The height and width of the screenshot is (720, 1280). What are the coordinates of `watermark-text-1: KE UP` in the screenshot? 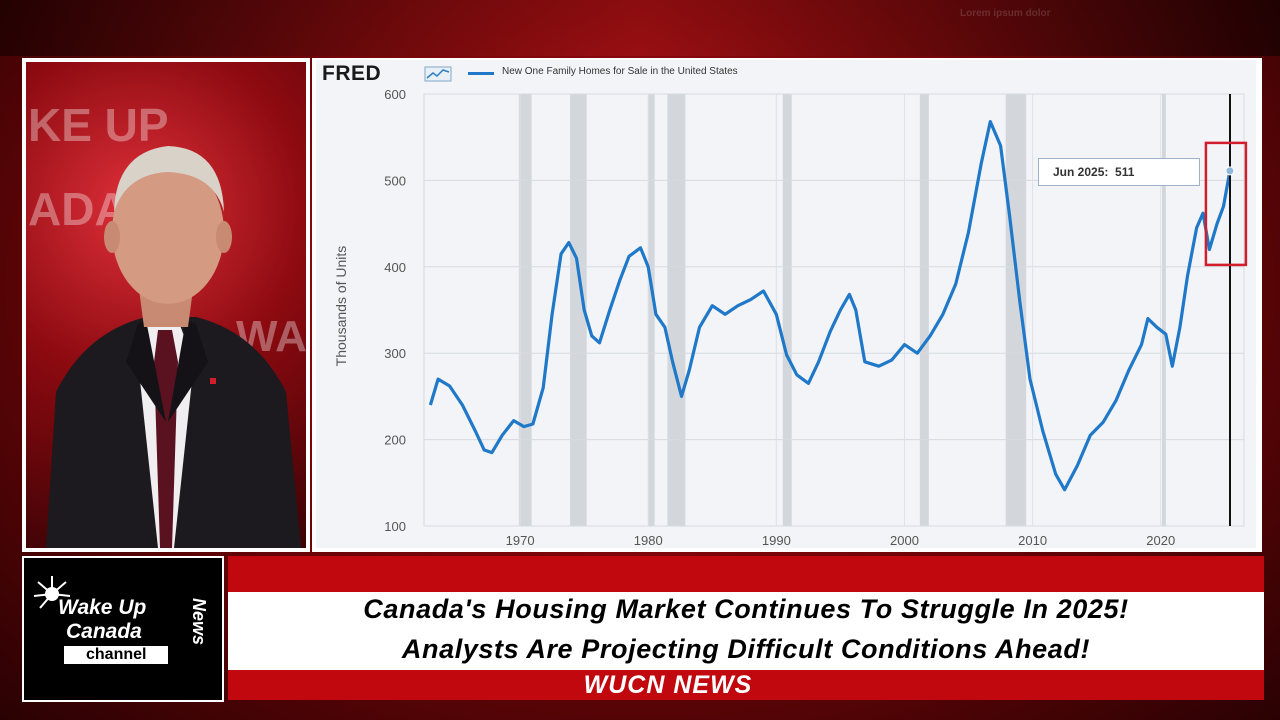 It's located at (98, 125).